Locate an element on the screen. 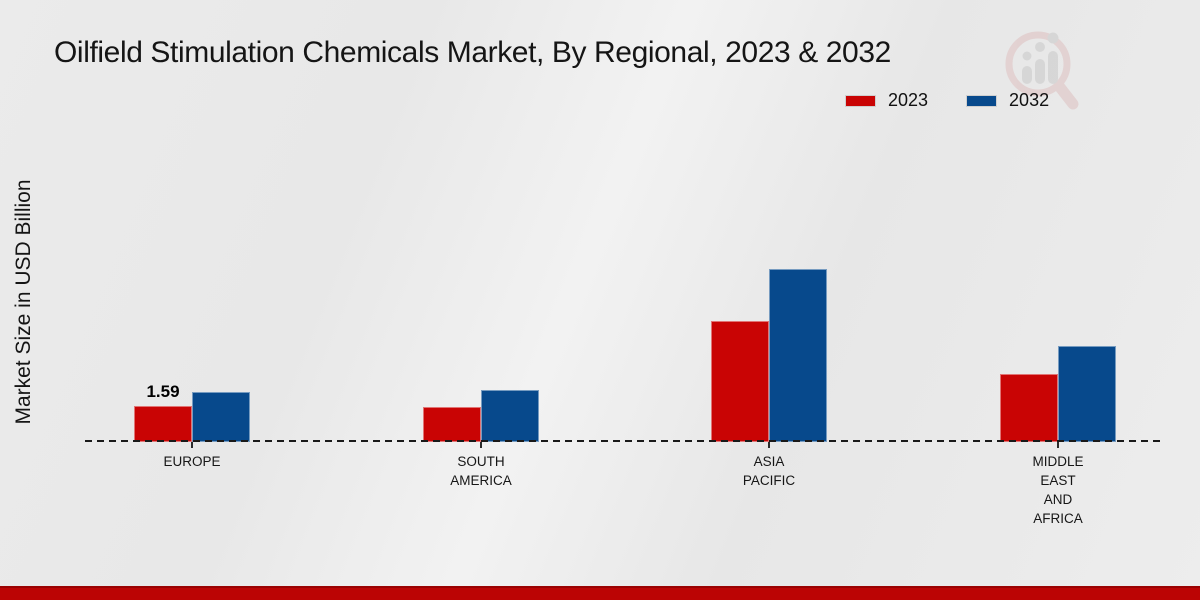  watermark-logo is located at coordinates (1041, 70).